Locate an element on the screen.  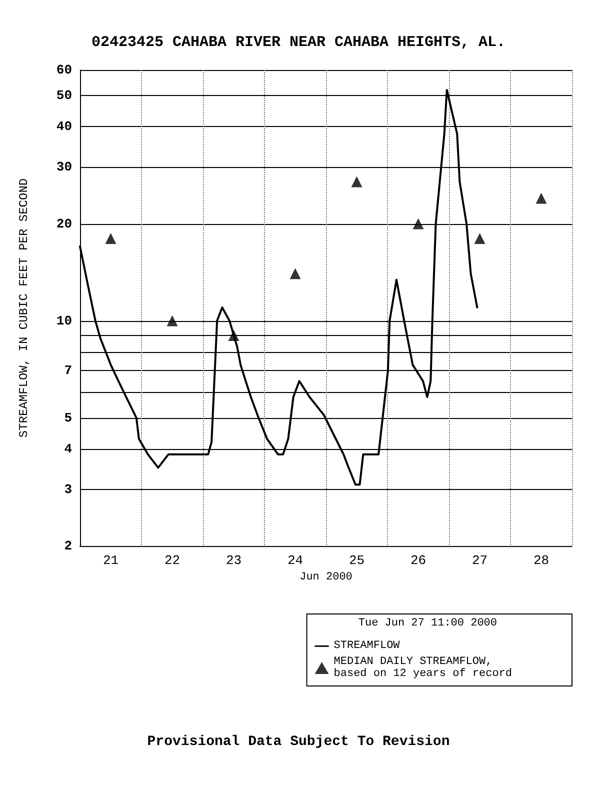
y-tick-label: 10 is located at coordinates (64, 320).